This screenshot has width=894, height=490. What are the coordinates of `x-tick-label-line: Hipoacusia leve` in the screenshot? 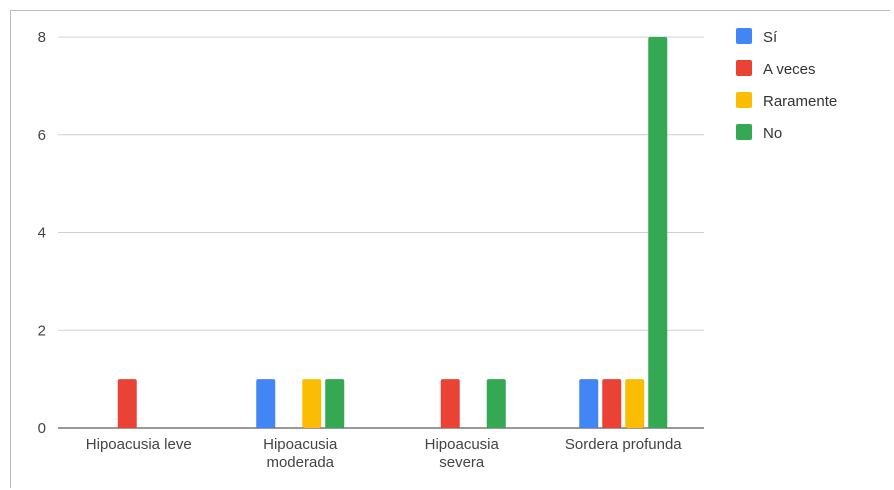 It's located at (139, 444).